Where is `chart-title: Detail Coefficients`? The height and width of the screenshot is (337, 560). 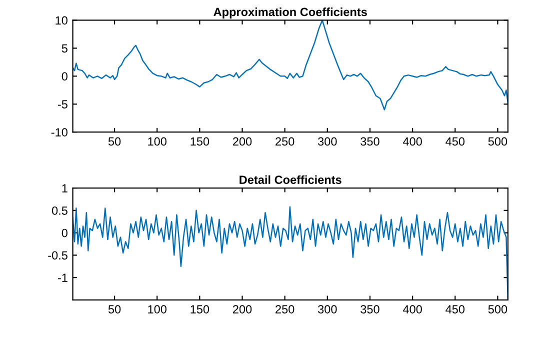
chart-title: Detail Coefficients is located at coordinates (291, 179).